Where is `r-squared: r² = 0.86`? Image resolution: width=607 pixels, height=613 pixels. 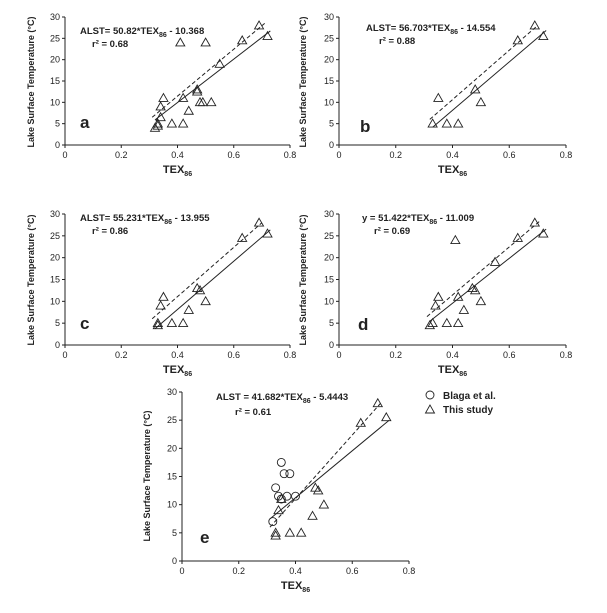
r-squared: r² = 0.86 is located at coordinates (110, 231).